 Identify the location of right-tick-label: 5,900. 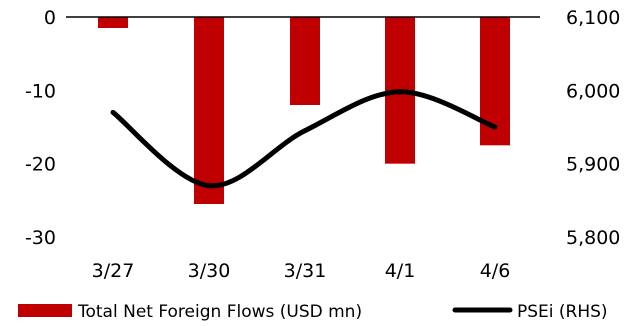
(593, 165).